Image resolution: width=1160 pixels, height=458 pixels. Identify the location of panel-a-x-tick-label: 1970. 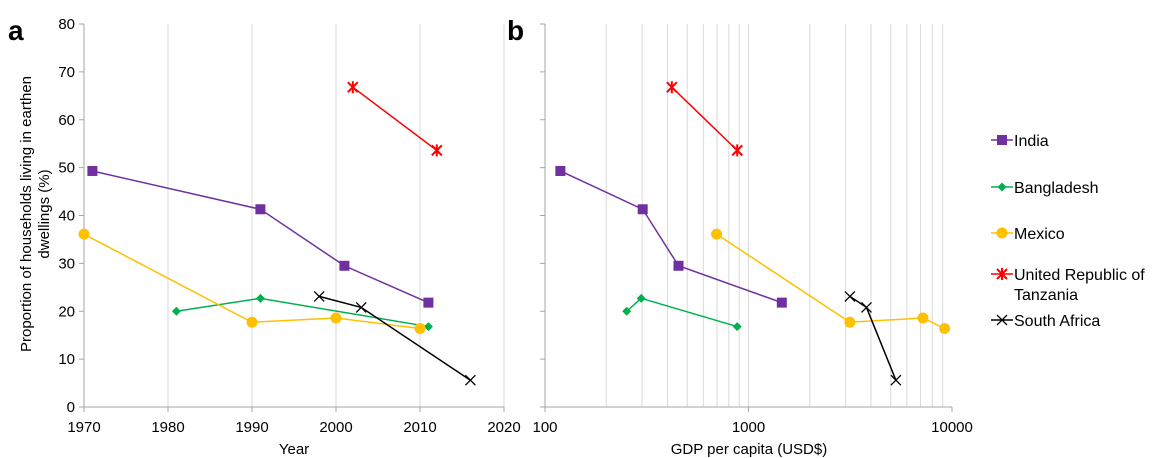
(83, 427).